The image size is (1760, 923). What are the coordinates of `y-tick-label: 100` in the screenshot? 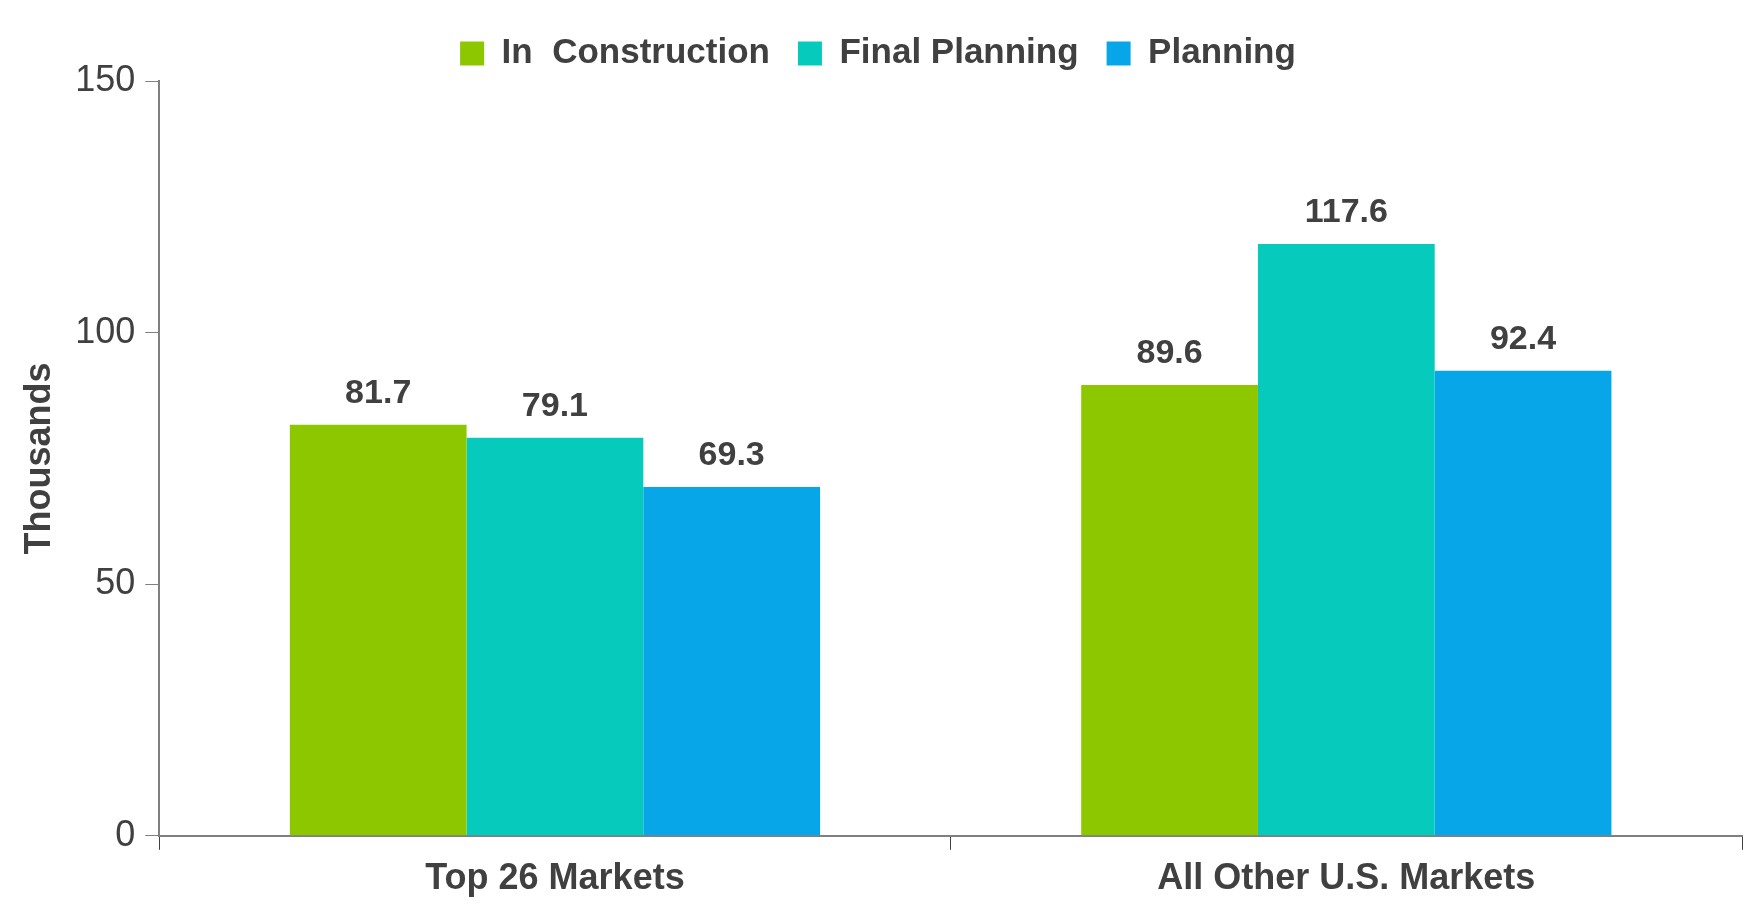 It's located at (105, 330).